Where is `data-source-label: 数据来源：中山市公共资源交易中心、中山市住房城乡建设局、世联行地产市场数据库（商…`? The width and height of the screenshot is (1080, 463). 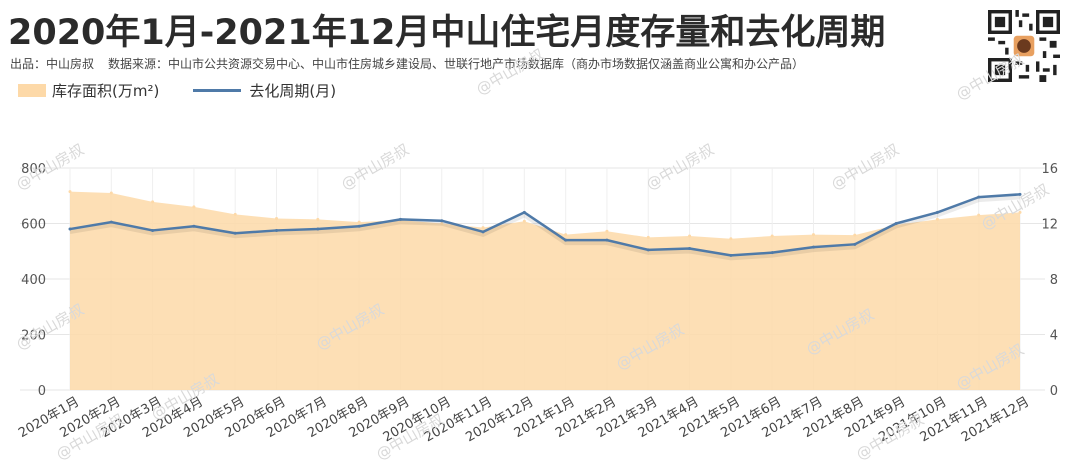 data-source-label: 数据来源：中山市公共资源交易中心、中山市住房城乡建设局、世联行地产市场数据库（商… is located at coordinates (456, 64).